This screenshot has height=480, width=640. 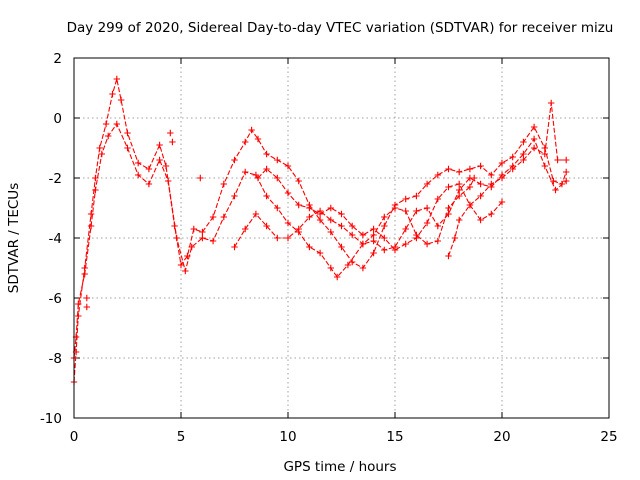 What do you see at coordinates (55, 239) in the screenshot?
I see `y-tick-label: -4` at bounding box center [55, 239].